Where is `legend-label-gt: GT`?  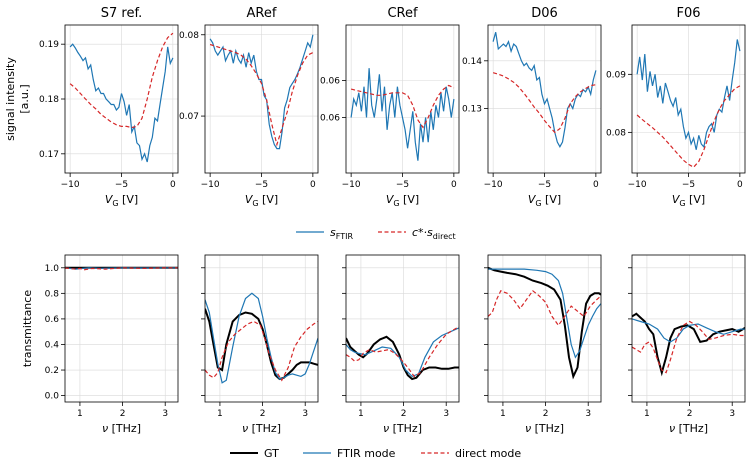
legend-label-gt: GT is located at coordinates (271, 453).